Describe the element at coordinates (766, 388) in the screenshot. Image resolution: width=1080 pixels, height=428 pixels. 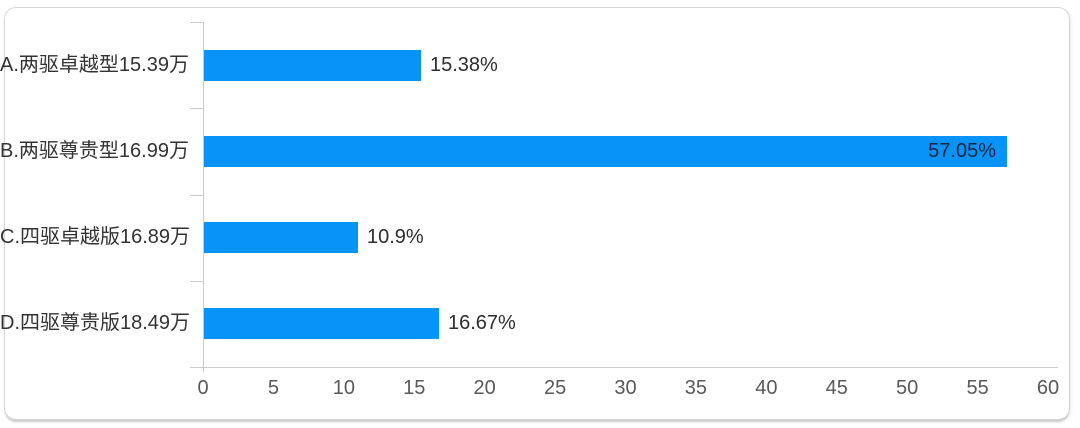
I see `x-axis-tick-label: 40` at that location.